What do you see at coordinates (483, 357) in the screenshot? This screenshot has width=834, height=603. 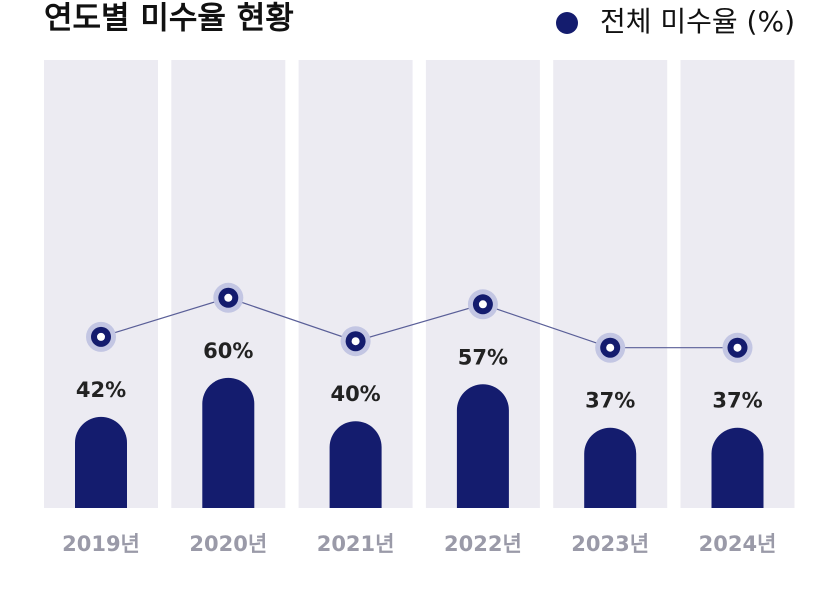 I see `value-label: 57%` at bounding box center [483, 357].